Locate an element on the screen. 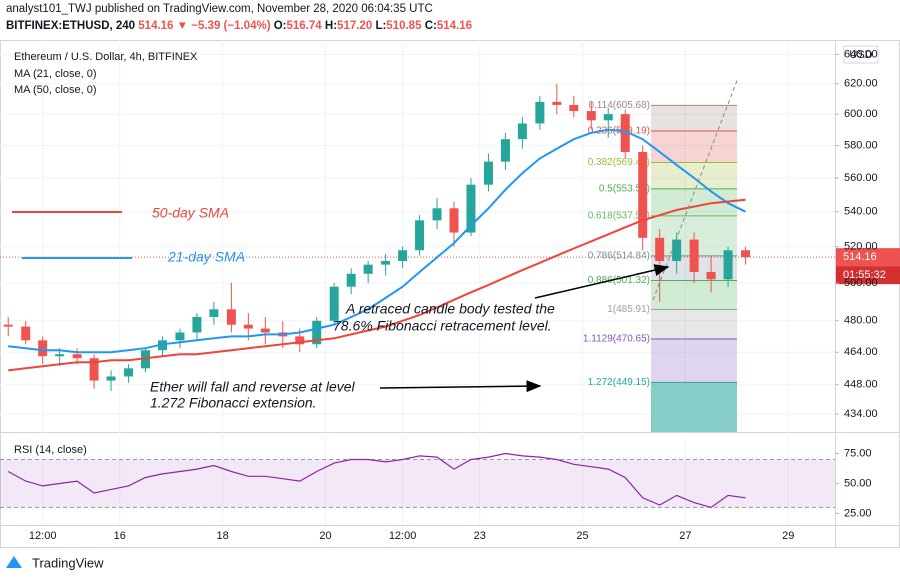  y-tick-label: 25.00 is located at coordinates (858, 513).